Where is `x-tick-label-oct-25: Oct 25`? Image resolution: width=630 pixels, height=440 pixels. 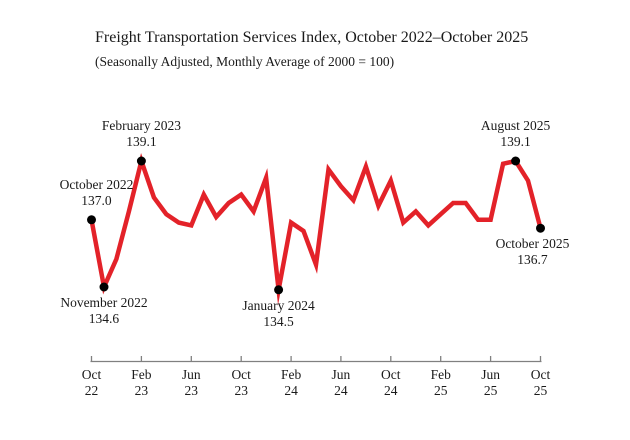
x-tick-label-oct-25: Oct 25 is located at coordinates (541, 383).